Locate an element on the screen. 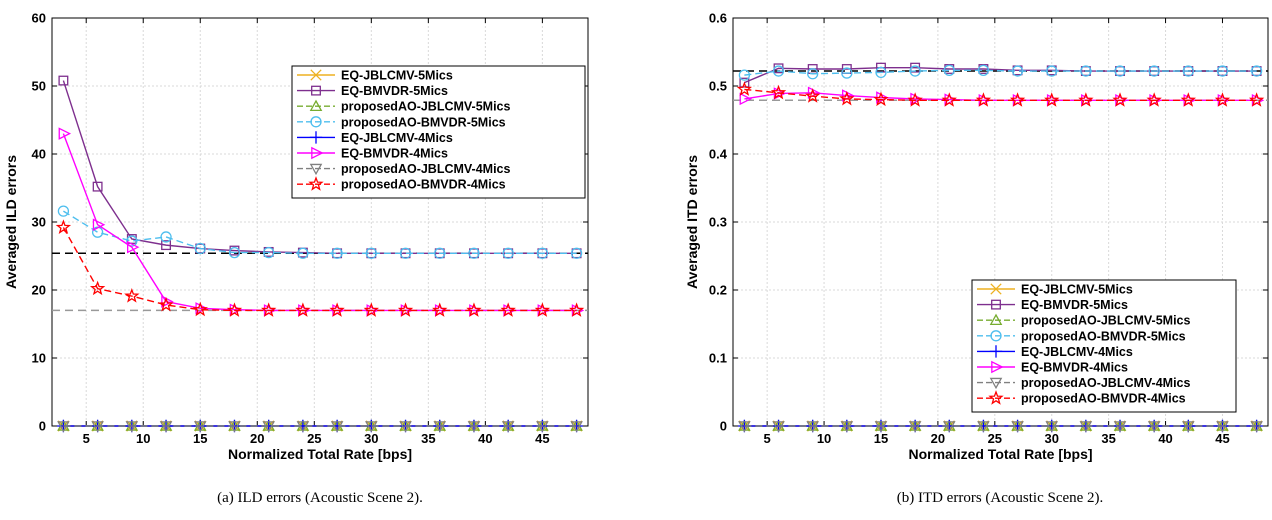  legend-label: EQ-JBLCMV-5Mics is located at coordinates (1077, 290).